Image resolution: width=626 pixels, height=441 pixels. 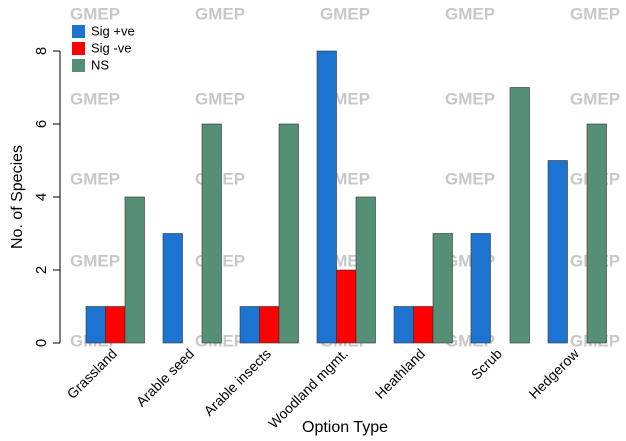 What do you see at coordinates (41, 51) in the screenshot?
I see `y-tick-label: 8` at bounding box center [41, 51].